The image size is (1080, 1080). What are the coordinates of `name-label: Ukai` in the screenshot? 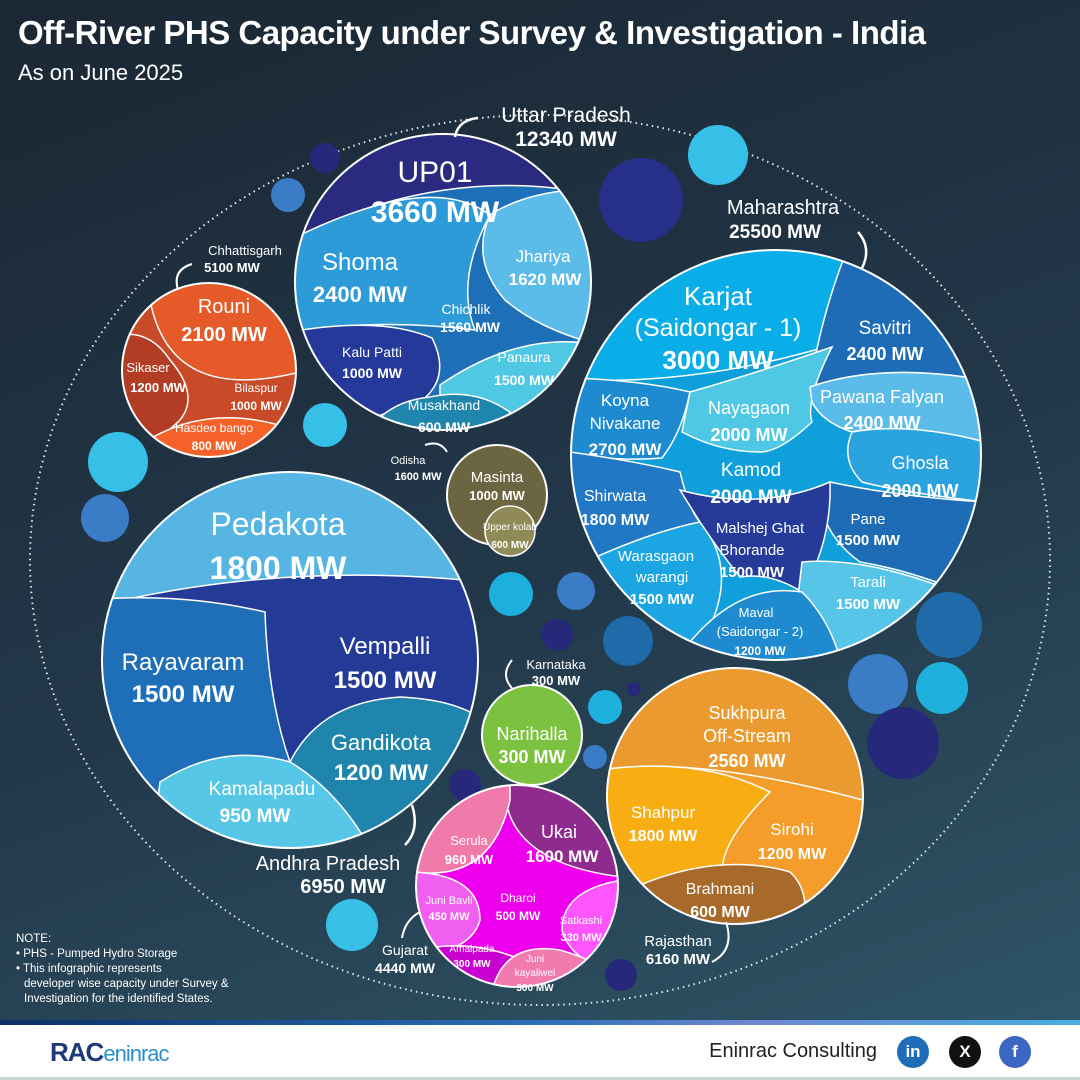 It's located at (559, 832).